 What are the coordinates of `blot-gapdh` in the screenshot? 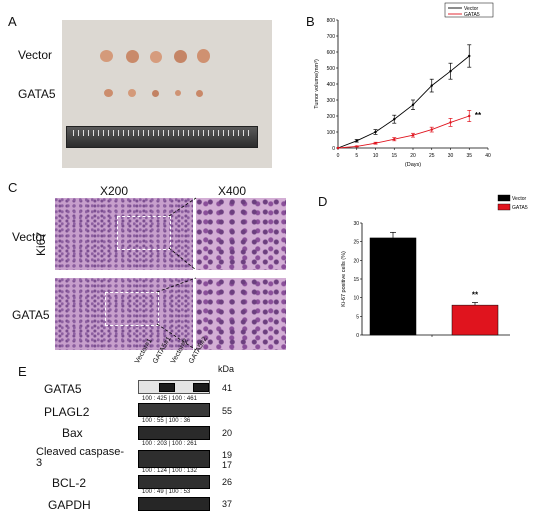 It's located at (174, 504).